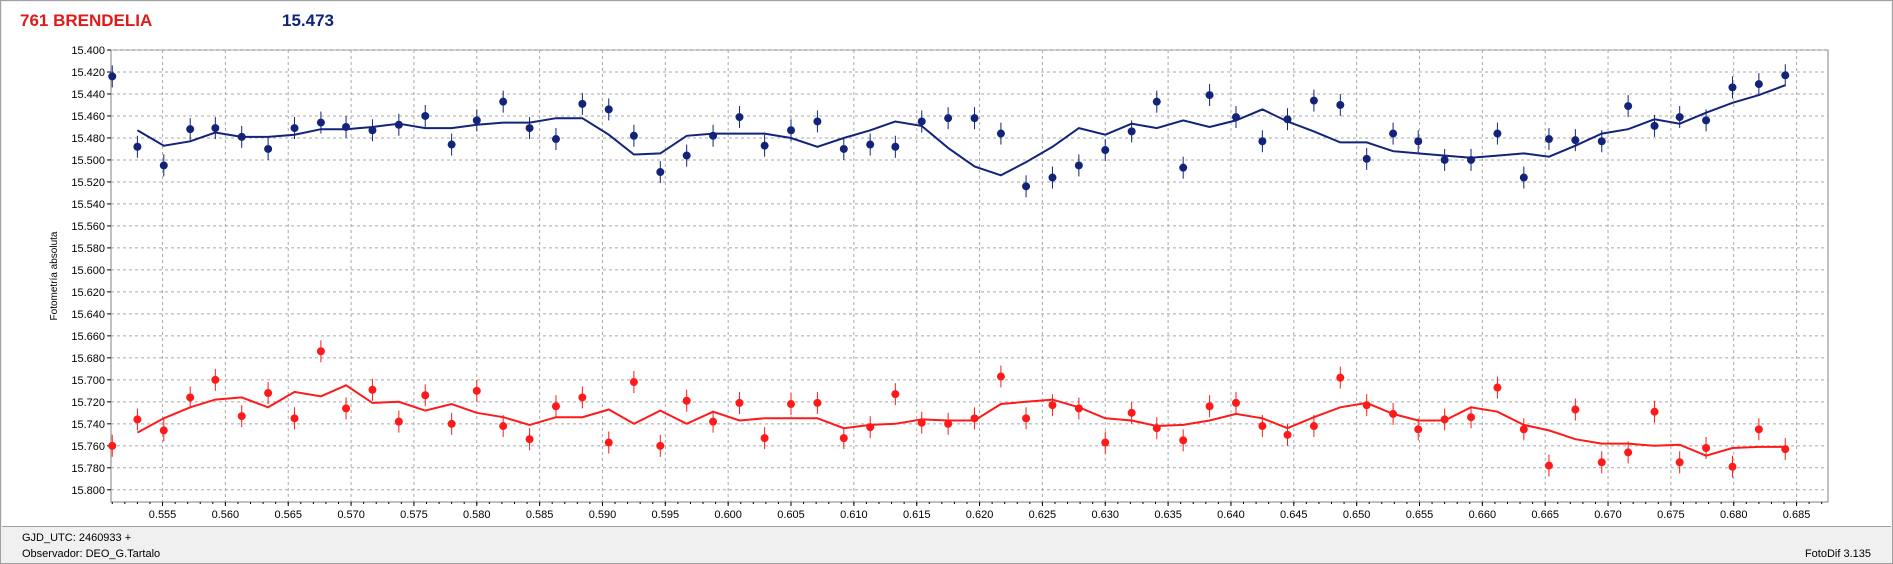  What do you see at coordinates (88, 359) in the screenshot?
I see `y-tick-label: 15.680` at bounding box center [88, 359].